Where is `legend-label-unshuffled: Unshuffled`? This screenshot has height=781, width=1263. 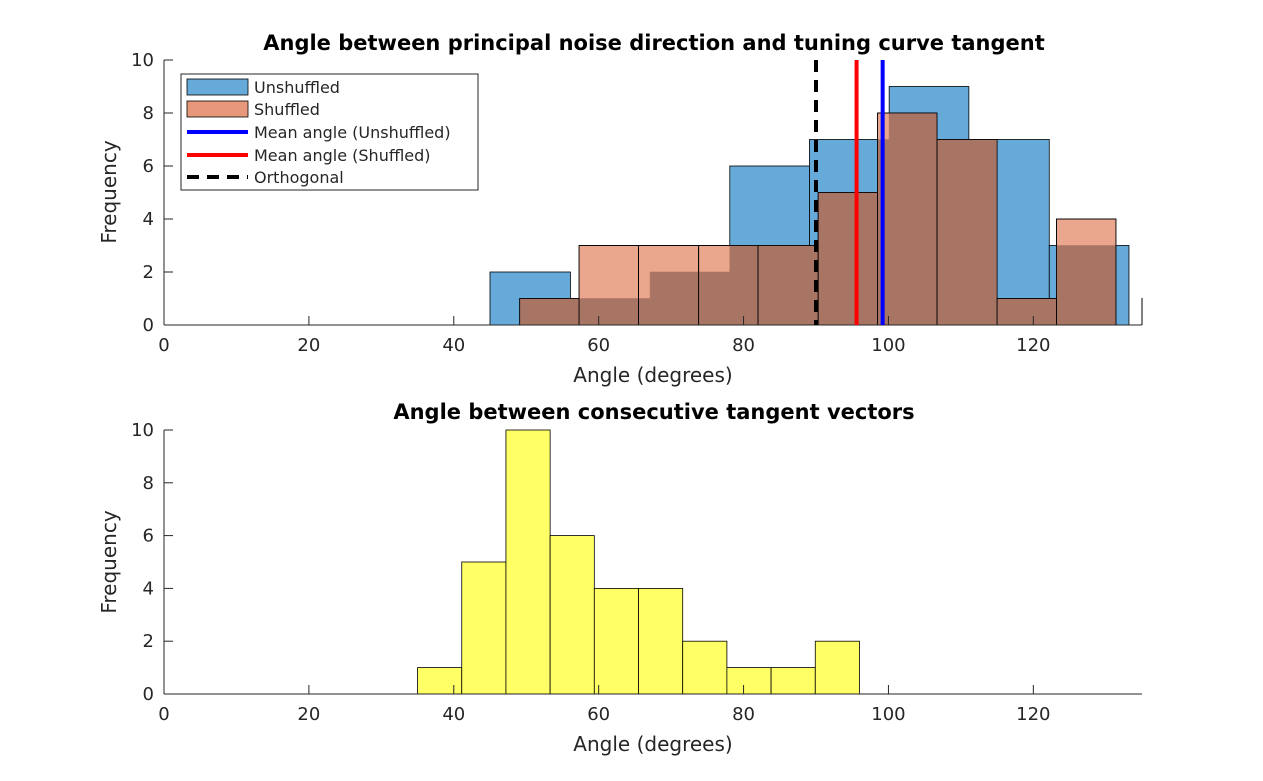
legend-label-unshuffled: Unshuffled is located at coordinates (297, 87).